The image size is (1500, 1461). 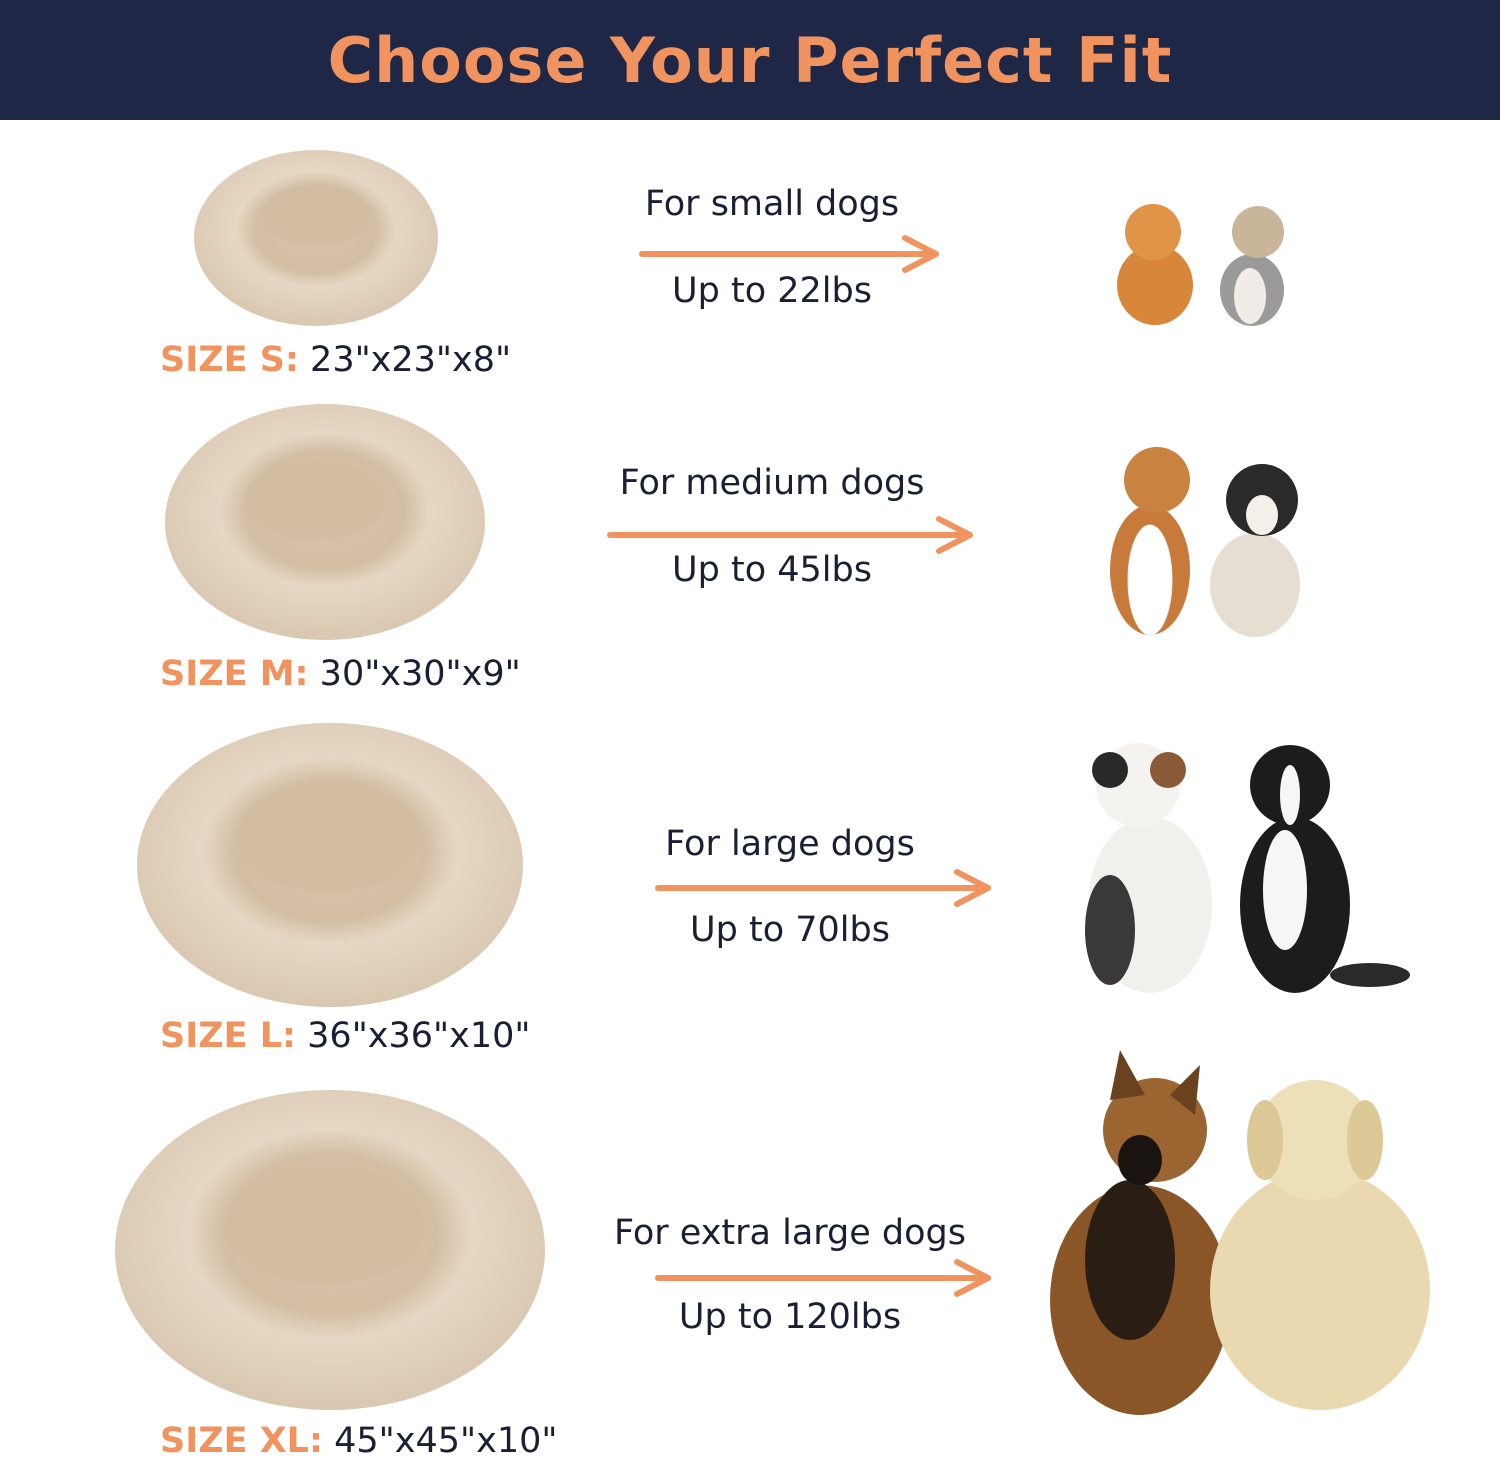 I want to click on size-key: SIZE XL:, so click(x=241, y=1441).